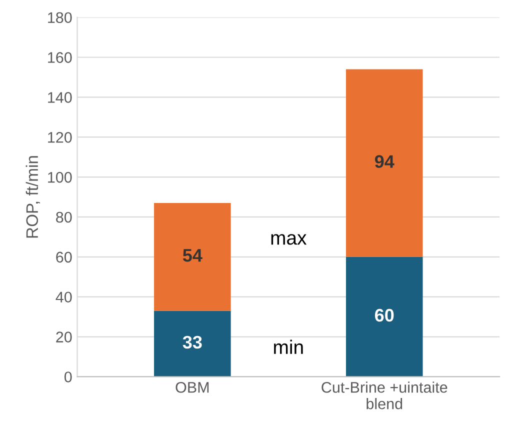  What do you see at coordinates (60, 57) in the screenshot?
I see `y-tick-label: 160` at bounding box center [60, 57].